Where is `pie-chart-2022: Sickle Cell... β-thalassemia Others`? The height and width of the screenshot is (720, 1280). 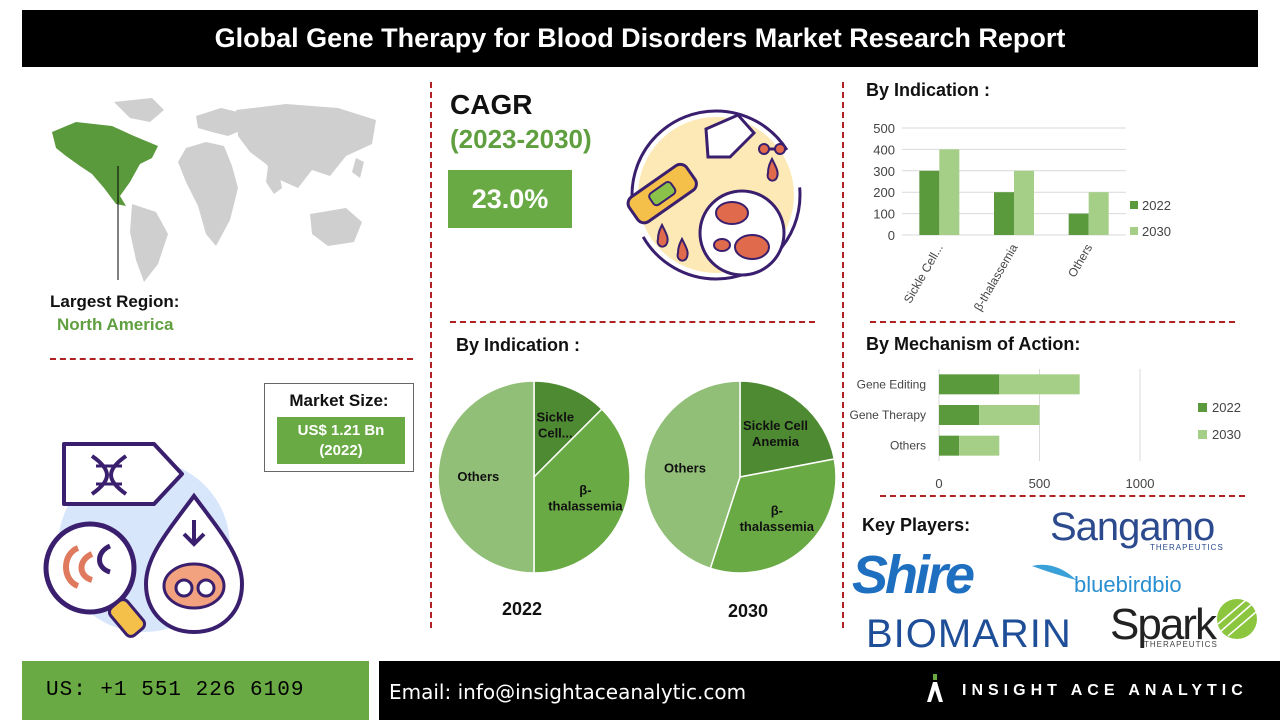
pie-chart-2022: Sickle Cell... β-thalassemia Others is located at coordinates (534, 477).